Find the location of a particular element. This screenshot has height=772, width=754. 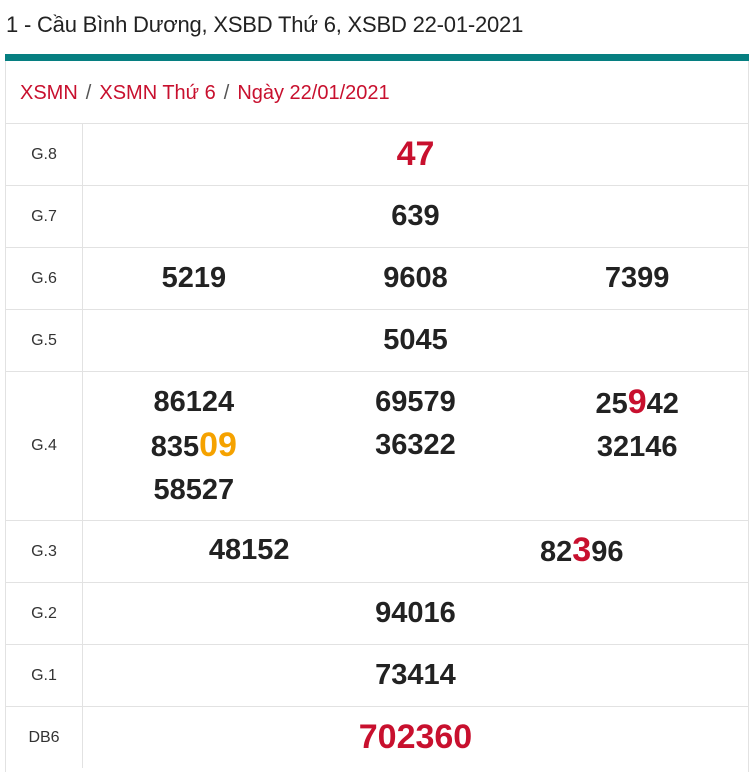

number-digits: 42 is located at coordinates (662, 403).